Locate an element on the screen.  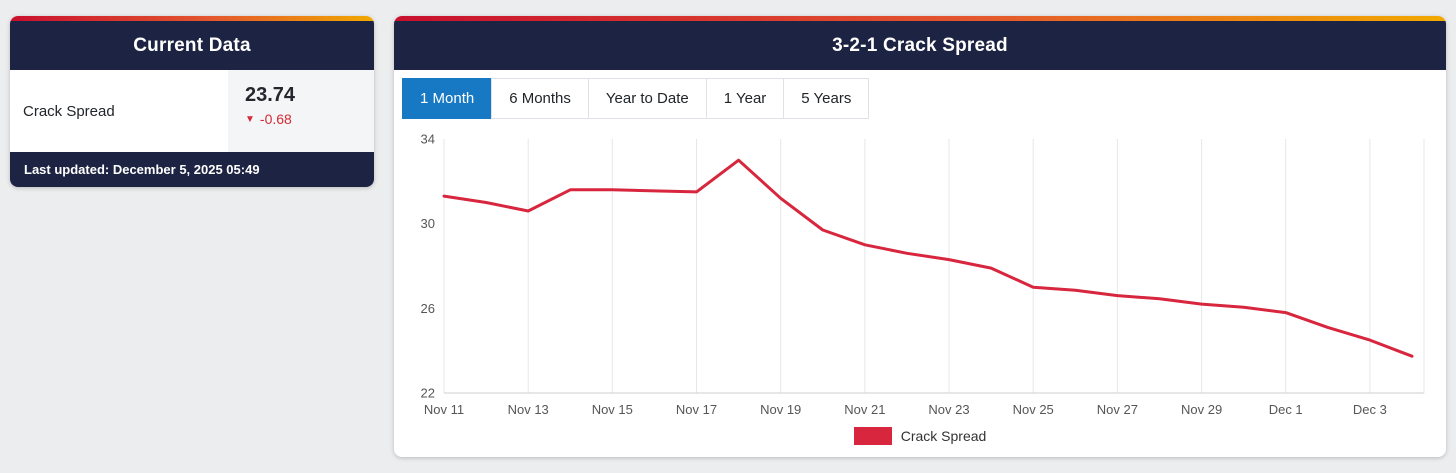
svg-text: 30 is located at coordinates (428, 223).